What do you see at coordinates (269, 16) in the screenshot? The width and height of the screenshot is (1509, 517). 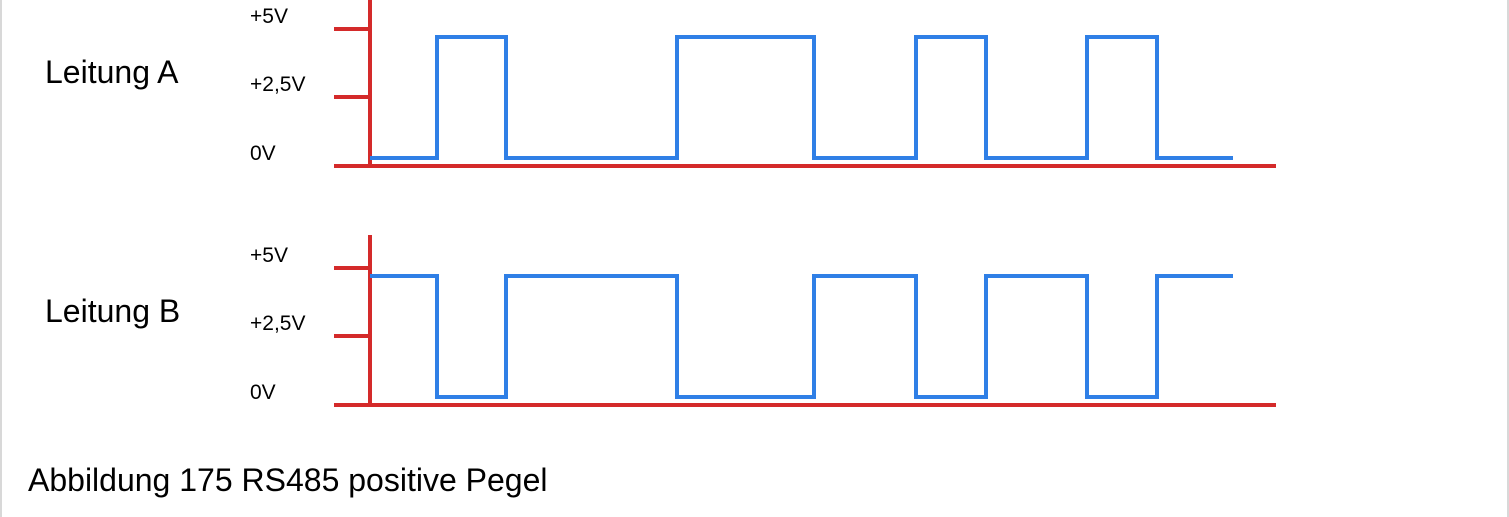 I see `y-tick-label-a-2: +5V` at bounding box center [269, 16].